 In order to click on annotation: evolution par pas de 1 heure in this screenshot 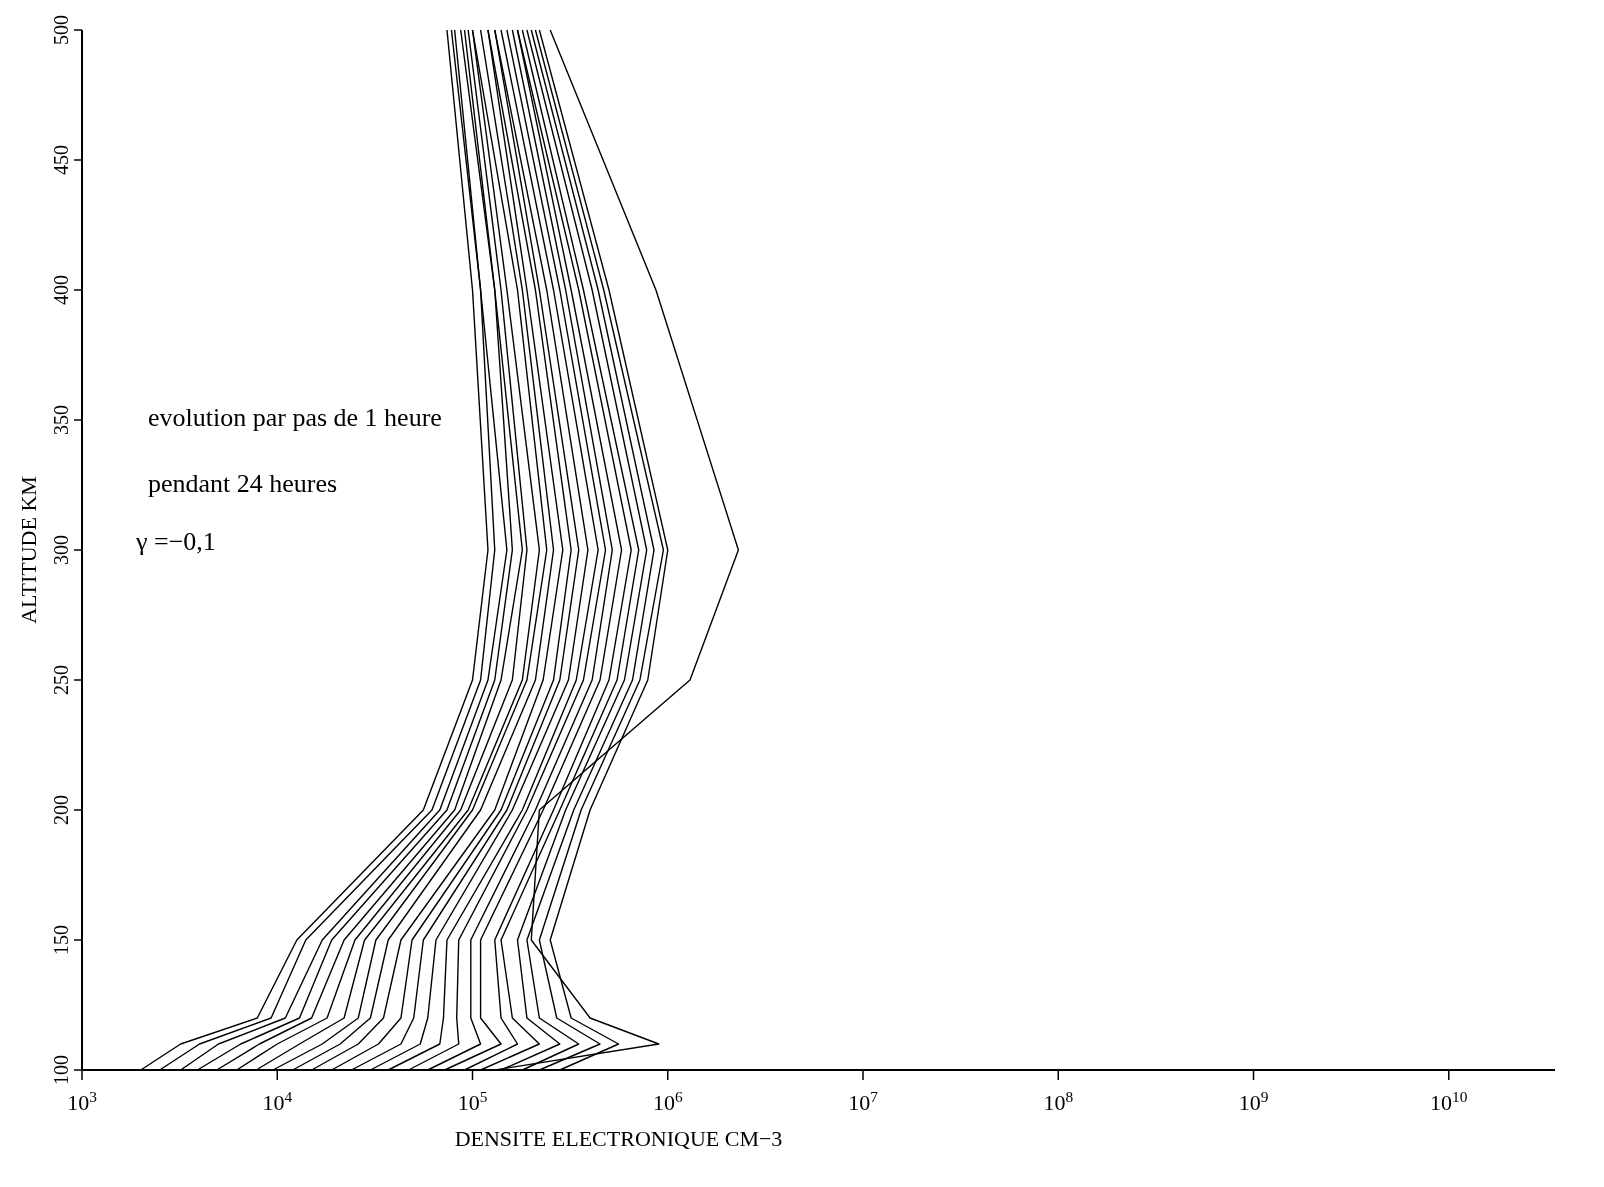, I will do `click(295, 417)`.